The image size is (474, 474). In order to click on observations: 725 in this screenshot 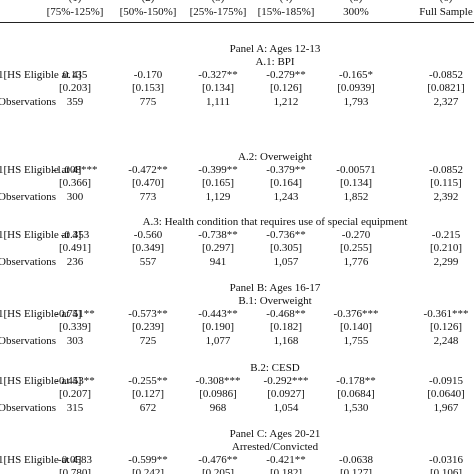, I will do `click(148, 341)`.